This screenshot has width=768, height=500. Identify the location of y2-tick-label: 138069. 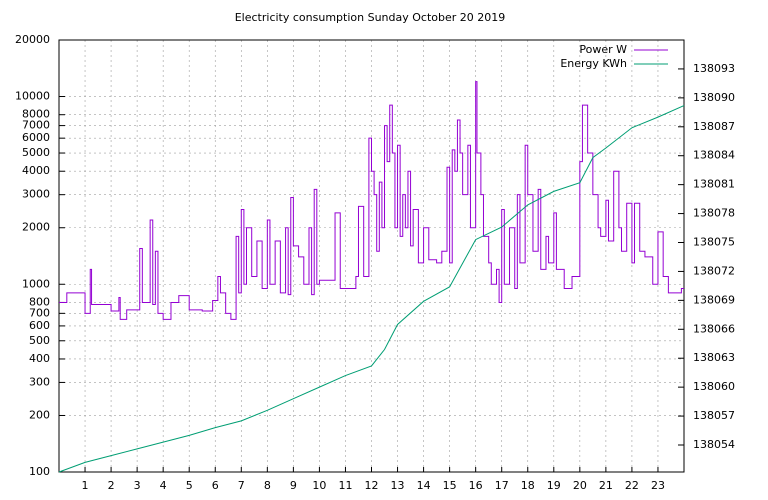
(714, 299).